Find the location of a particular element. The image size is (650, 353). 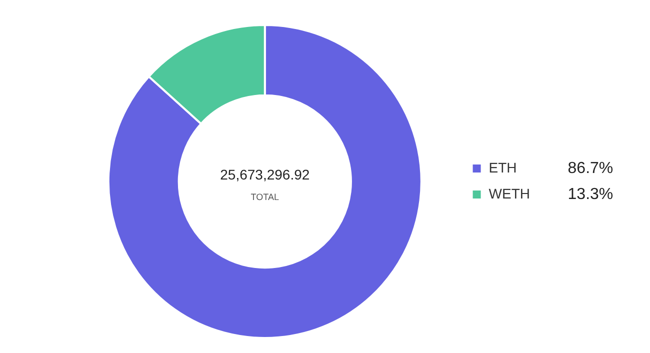

text: 25,673,296.92 is located at coordinates (265, 174).